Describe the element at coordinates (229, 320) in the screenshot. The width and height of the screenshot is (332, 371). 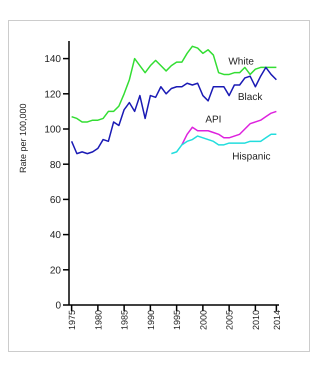
I see `x-tick-label: 2005` at that location.